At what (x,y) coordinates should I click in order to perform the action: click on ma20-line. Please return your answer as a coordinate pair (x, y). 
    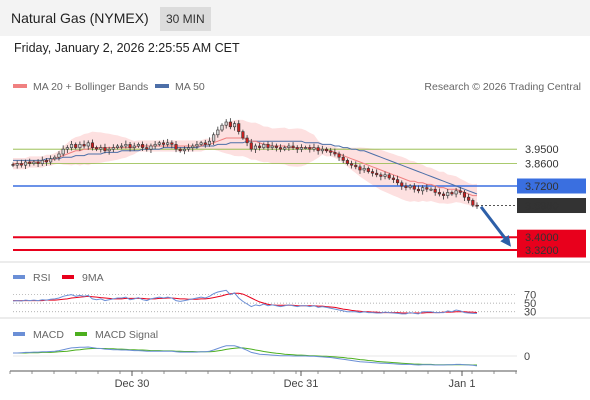
    Looking at the image, I should click on (245, 167).